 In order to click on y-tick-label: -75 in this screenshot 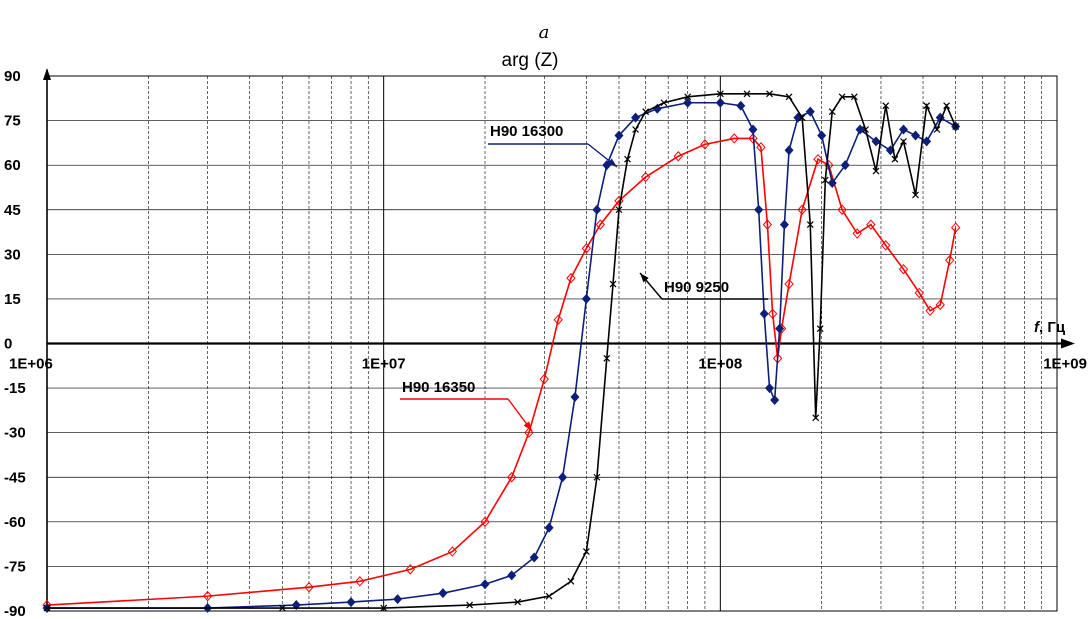, I will do `click(15, 566)`.